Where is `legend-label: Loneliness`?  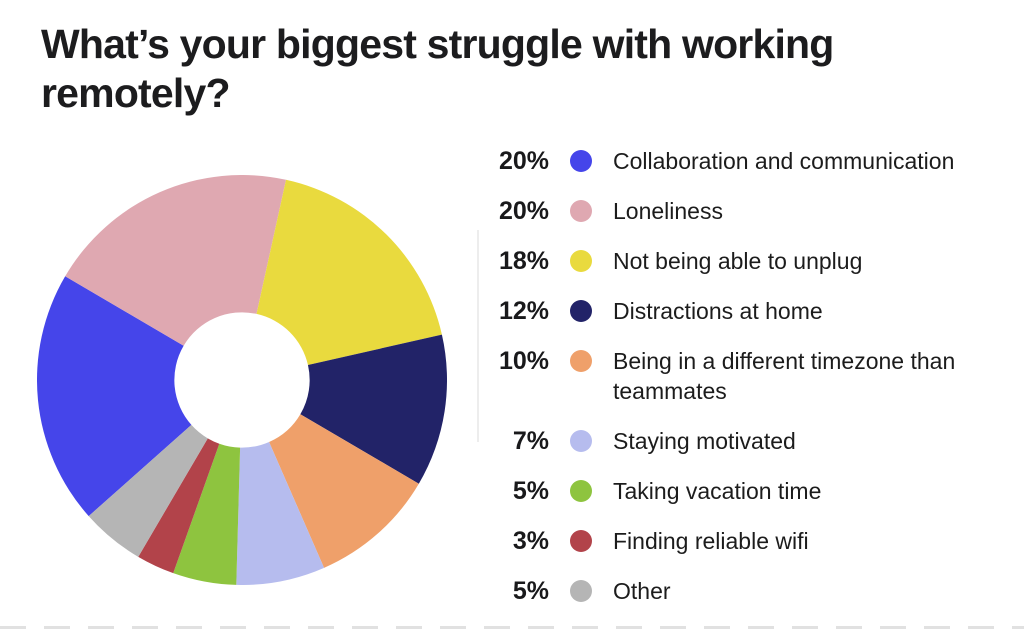 legend-label: Loneliness is located at coordinates (668, 211).